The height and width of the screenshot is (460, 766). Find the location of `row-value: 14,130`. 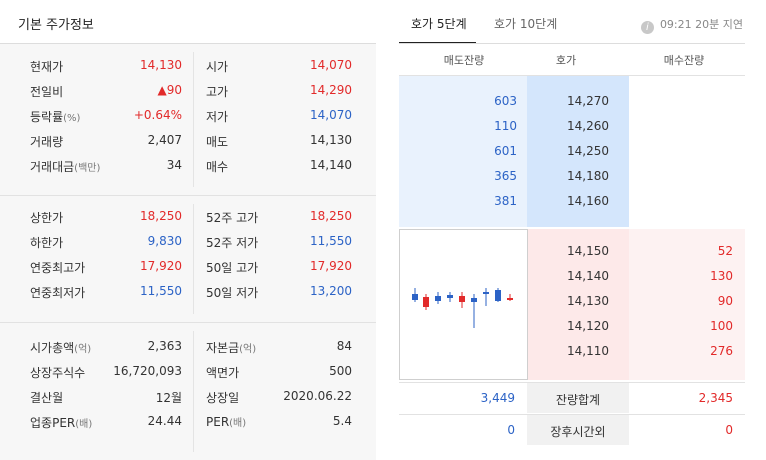

row-value: 14,130 is located at coordinates (161, 65).